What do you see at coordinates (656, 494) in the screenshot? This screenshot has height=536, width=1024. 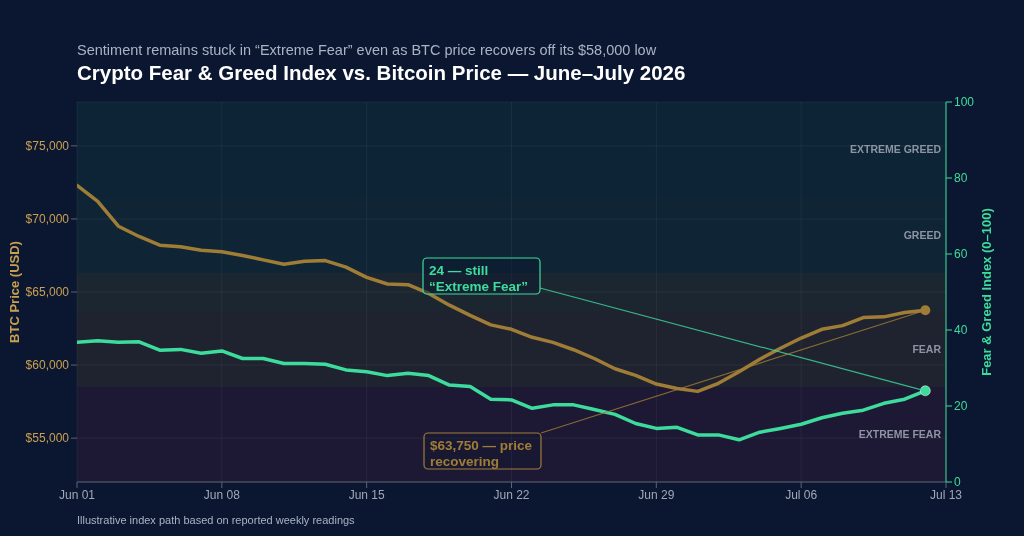 I see `x-tick-label: Jun 29` at bounding box center [656, 494].